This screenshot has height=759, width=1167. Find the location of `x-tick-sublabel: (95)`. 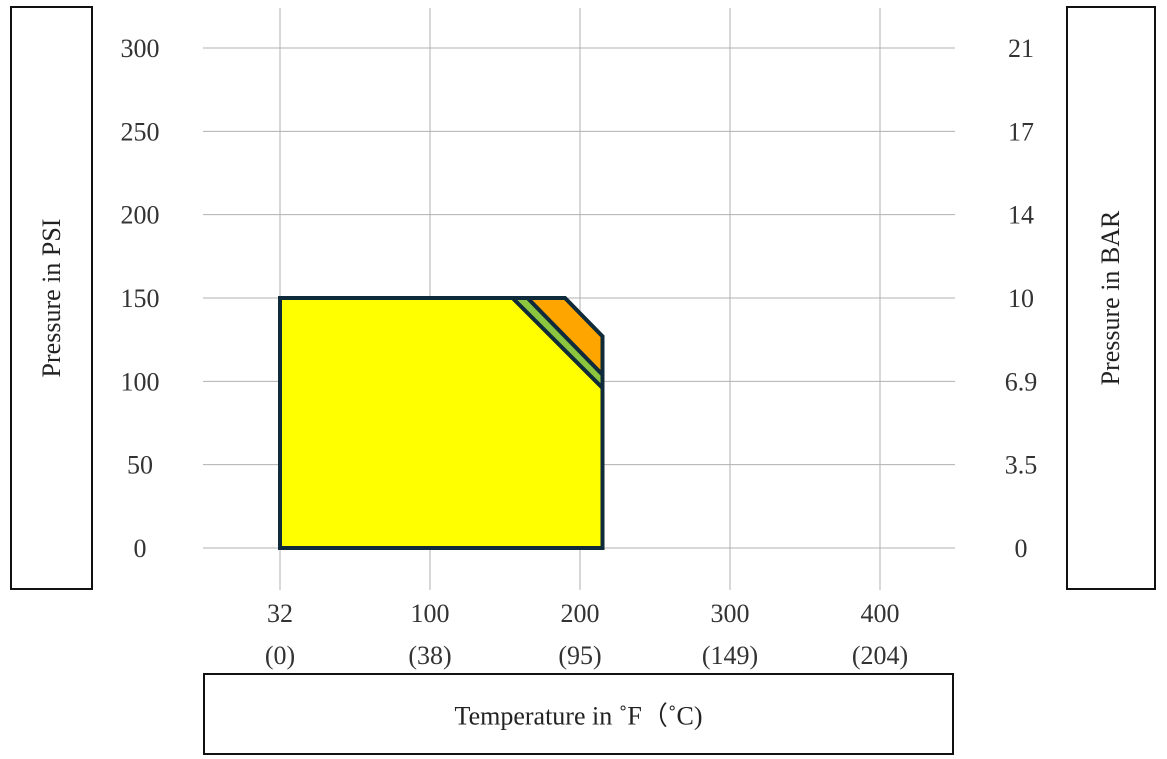

x-tick-sublabel: (95) is located at coordinates (579, 655).